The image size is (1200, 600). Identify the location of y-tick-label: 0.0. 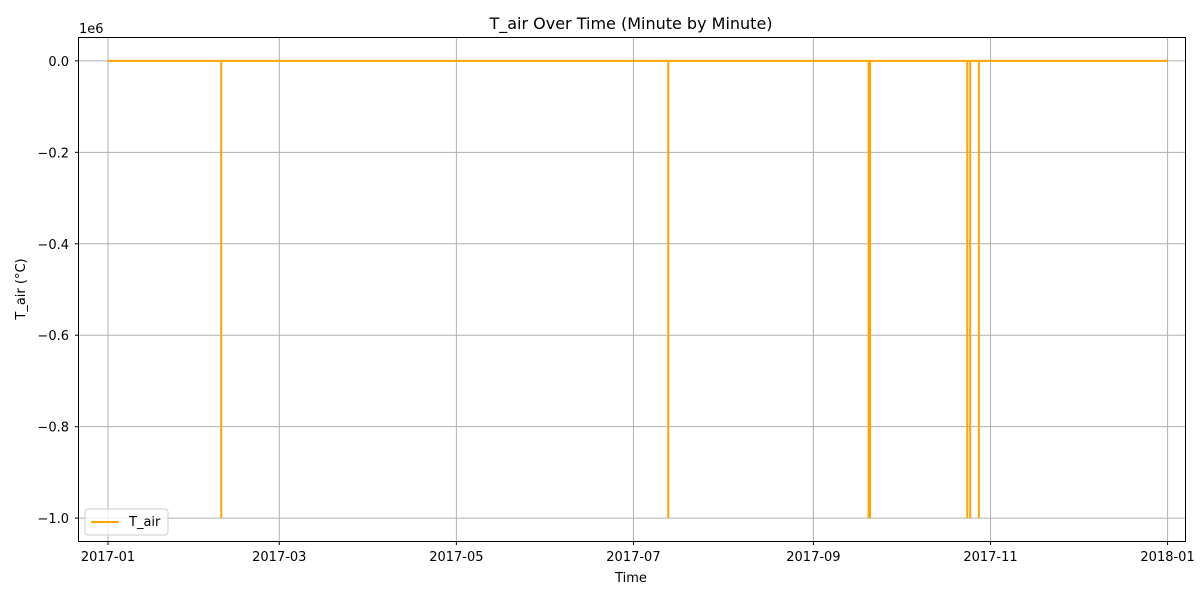
(58, 62).